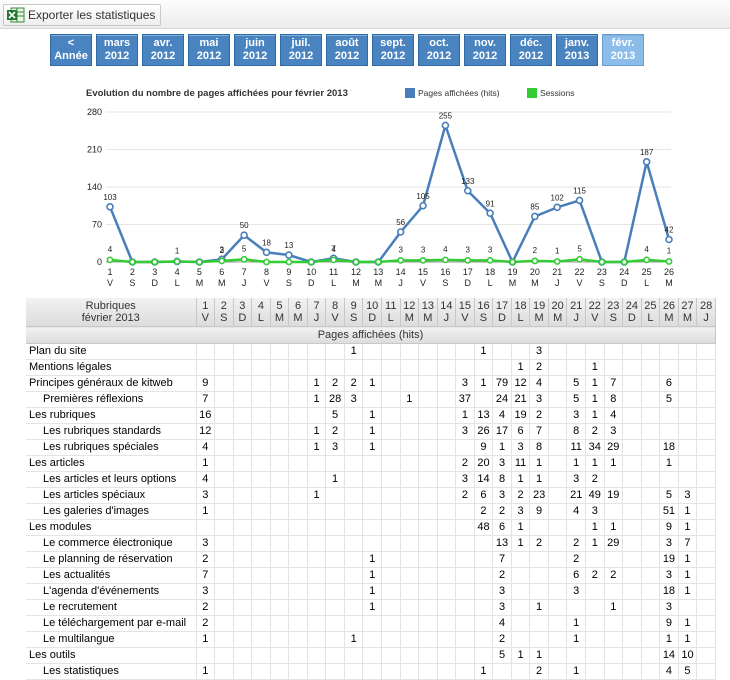 This screenshot has width=730, height=680. I want to click on export-stats-label: Exporter les statistiques, so click(92, 15).